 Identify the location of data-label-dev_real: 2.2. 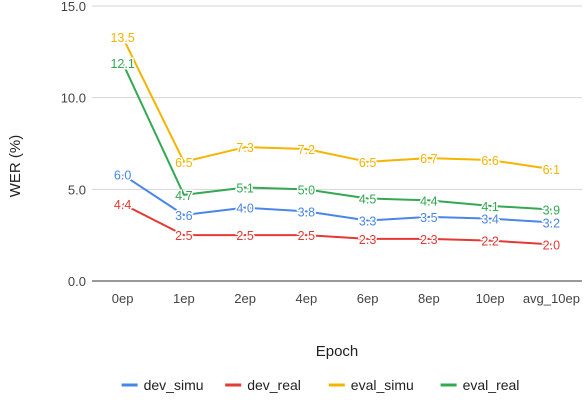
(489, 242).